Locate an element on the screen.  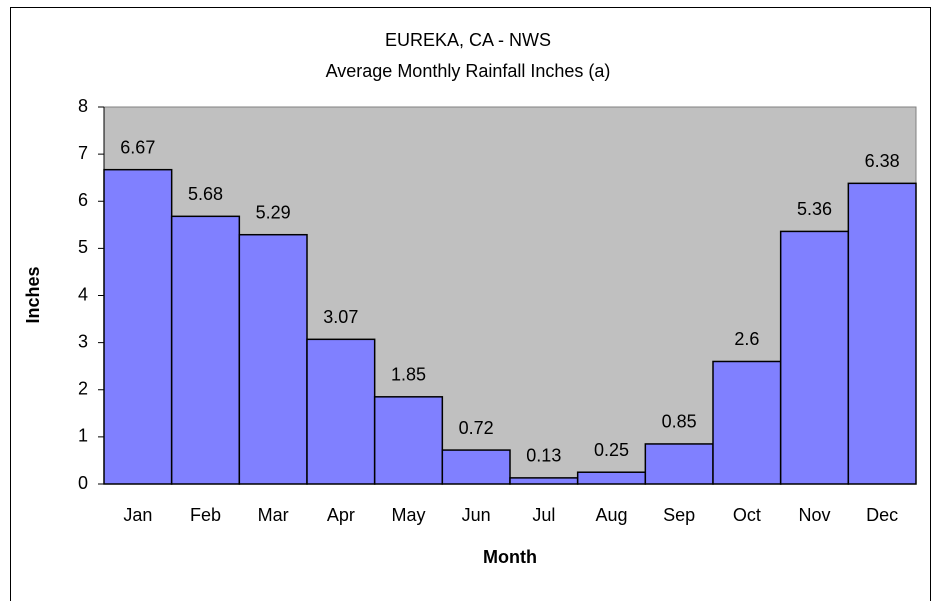
value-label: 5.36 is located at coordinates (814, 209).